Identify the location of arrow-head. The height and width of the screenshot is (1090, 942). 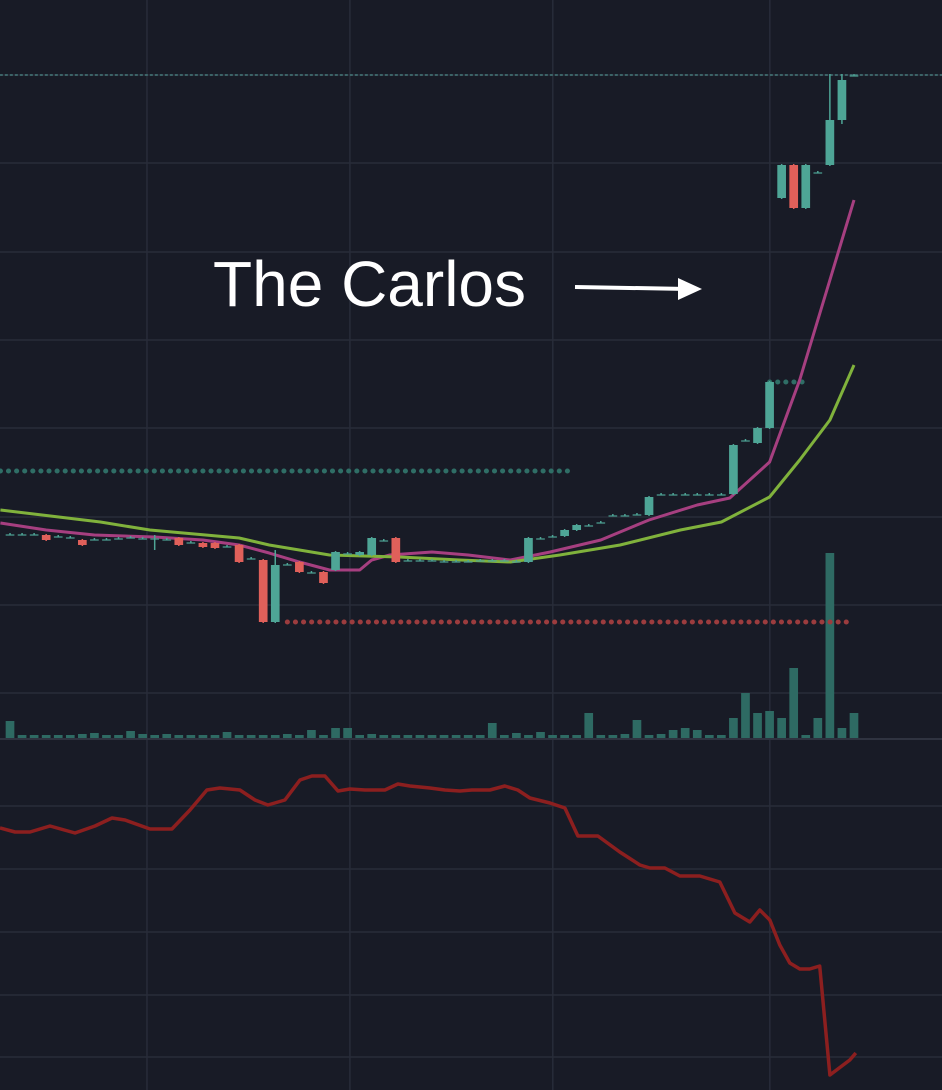
(690, 289).